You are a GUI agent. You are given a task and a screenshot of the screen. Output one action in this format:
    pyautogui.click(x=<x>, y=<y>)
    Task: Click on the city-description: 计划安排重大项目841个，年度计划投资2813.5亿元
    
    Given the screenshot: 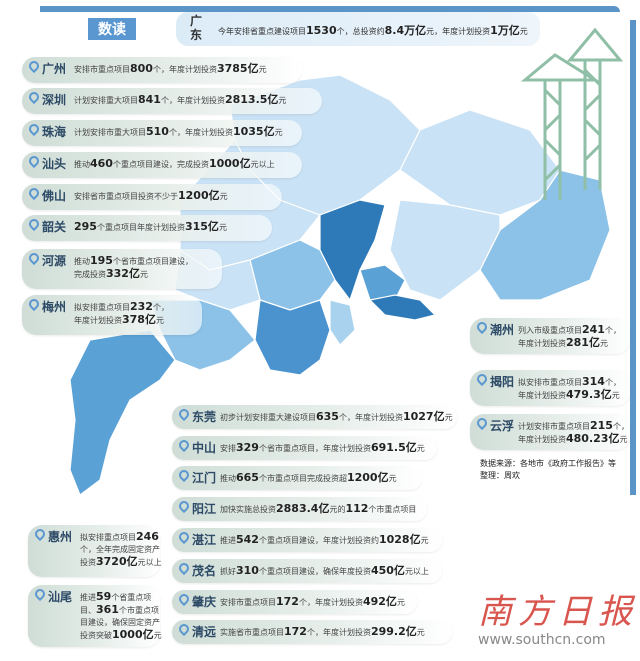 What is the action you would take?
    pyautogui.click(x=180, y=99)
    